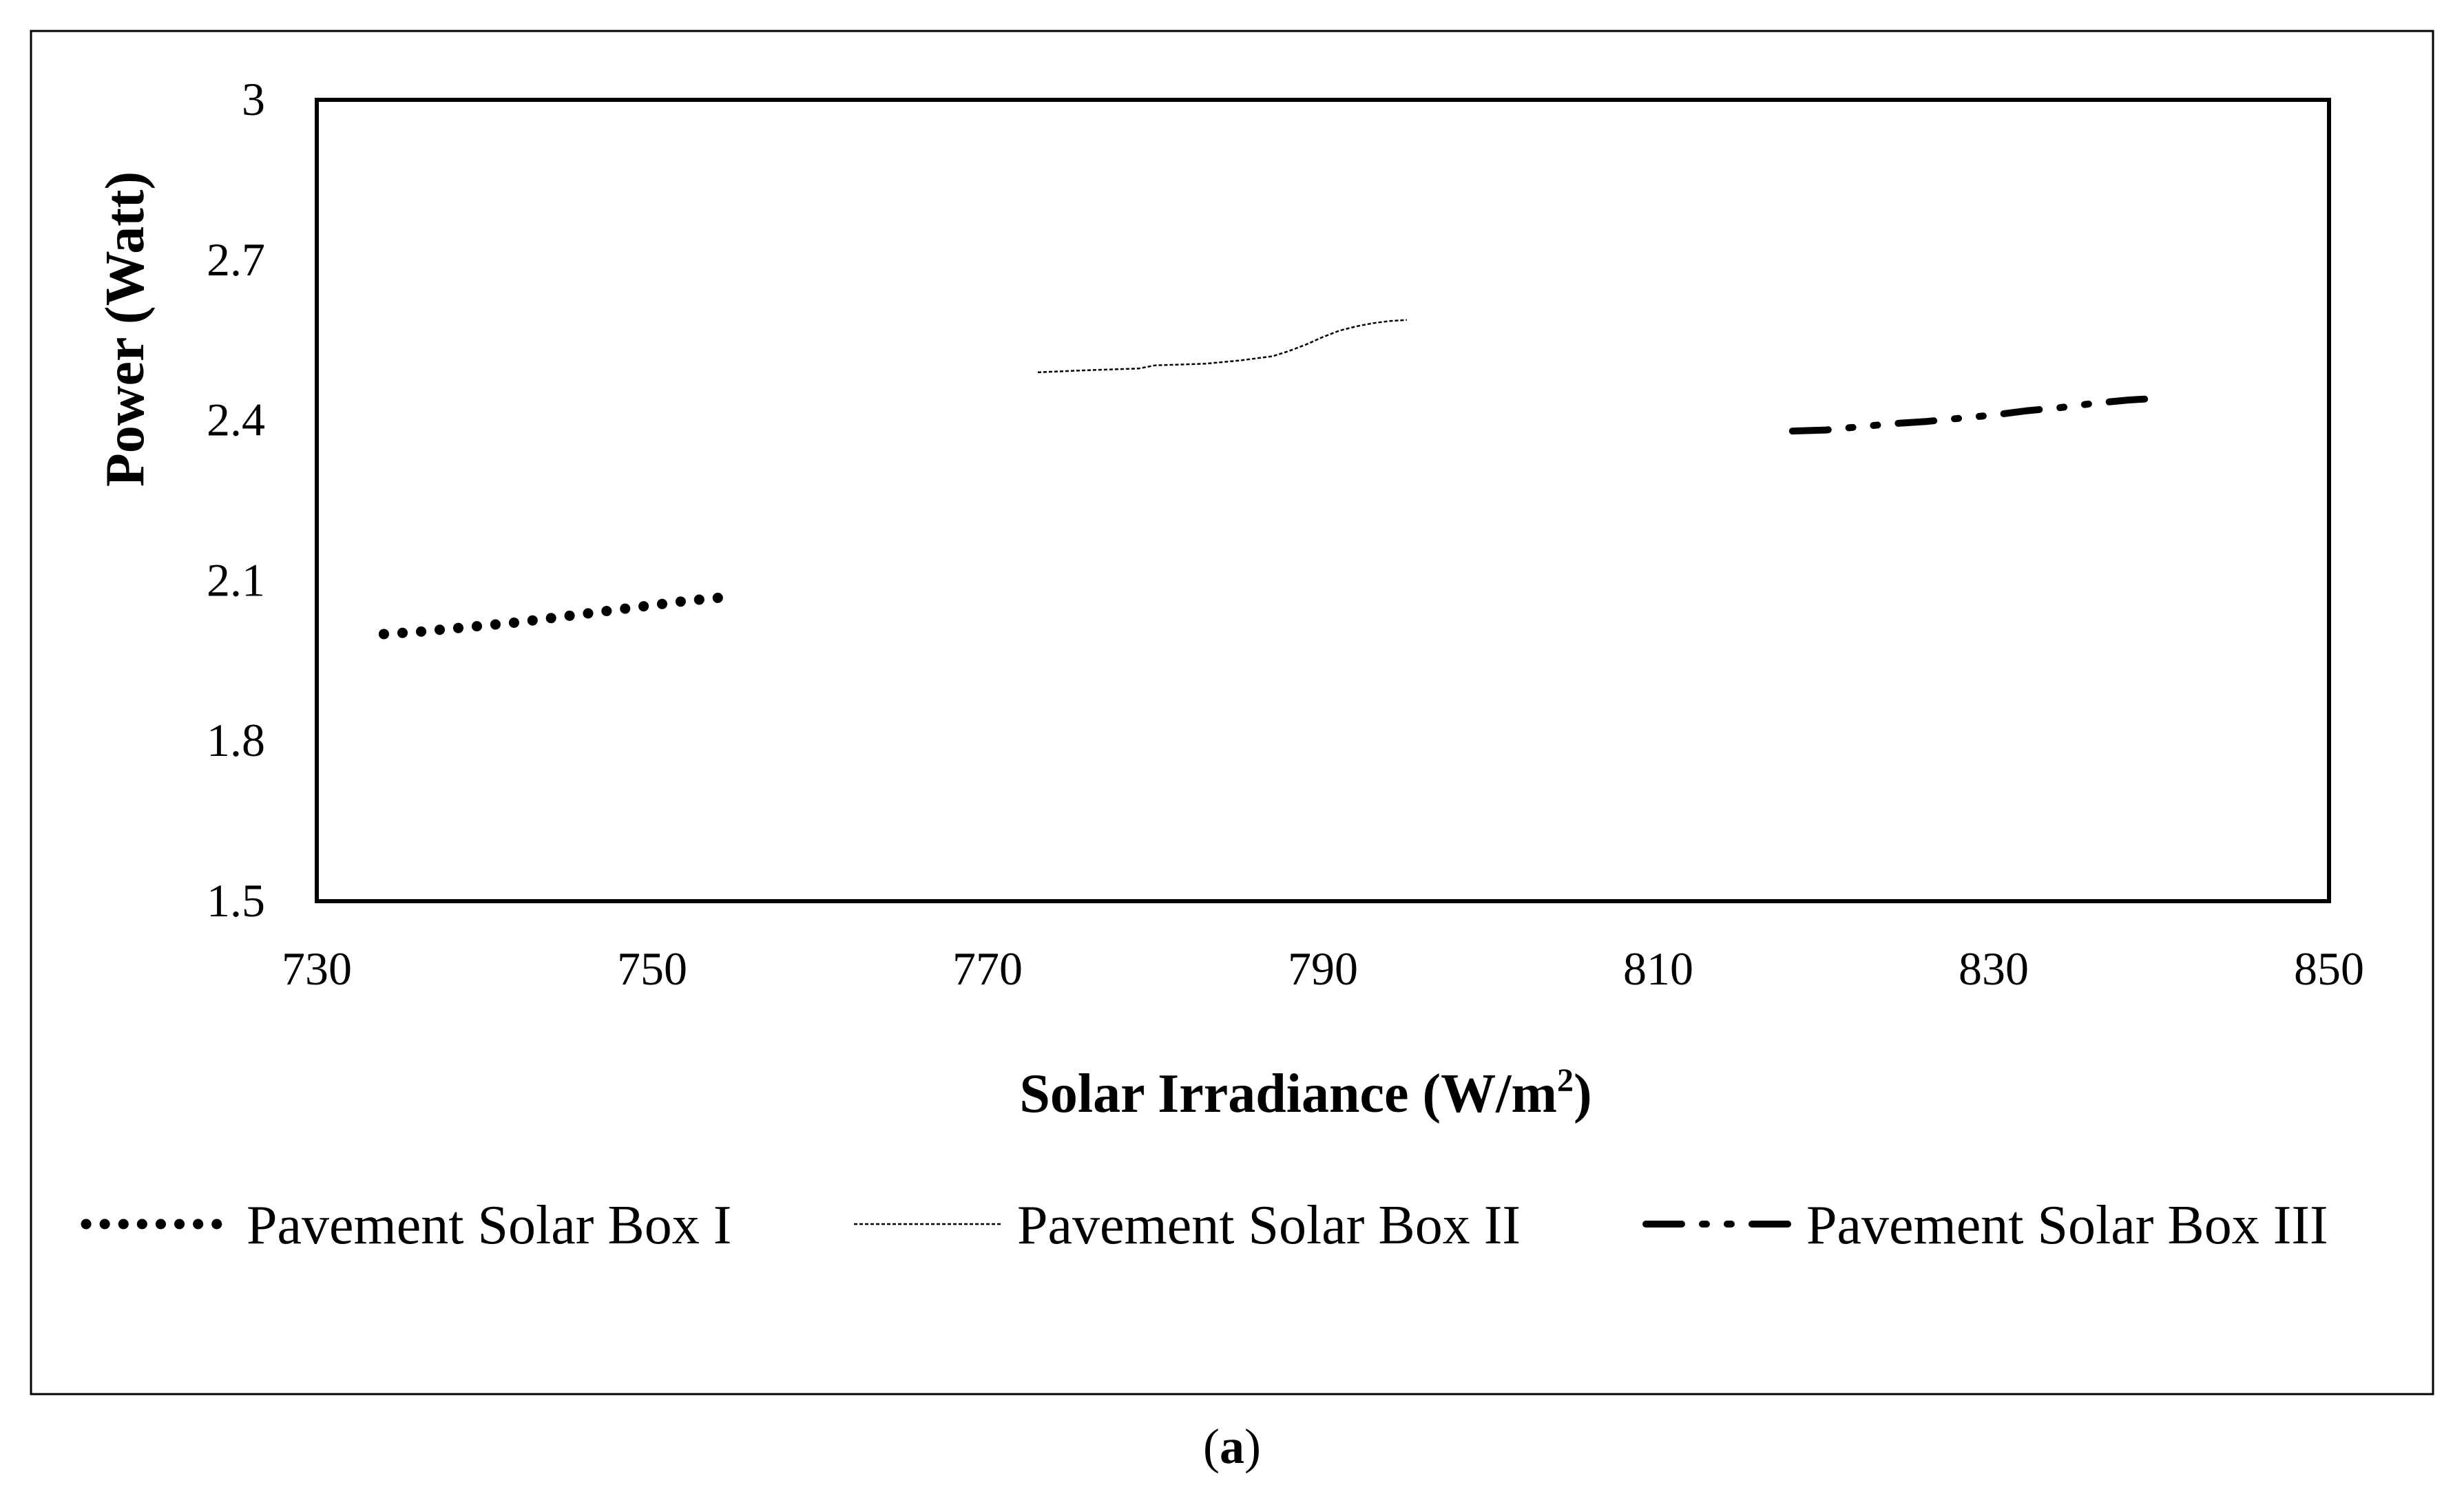 This screenshot has width=2464, height=1496. Describe the element at coordinates (253, 99) in the screenshot. I see `y-tick-label: 3` at that location.